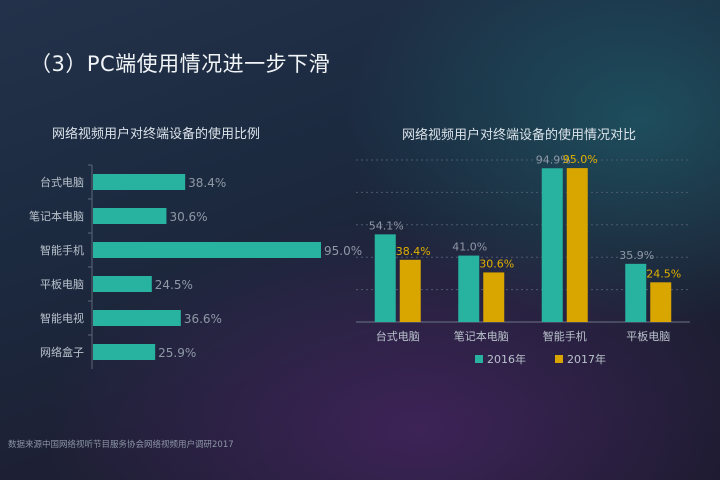  I want to click on data-label: 25.9%, so click(177, 353).